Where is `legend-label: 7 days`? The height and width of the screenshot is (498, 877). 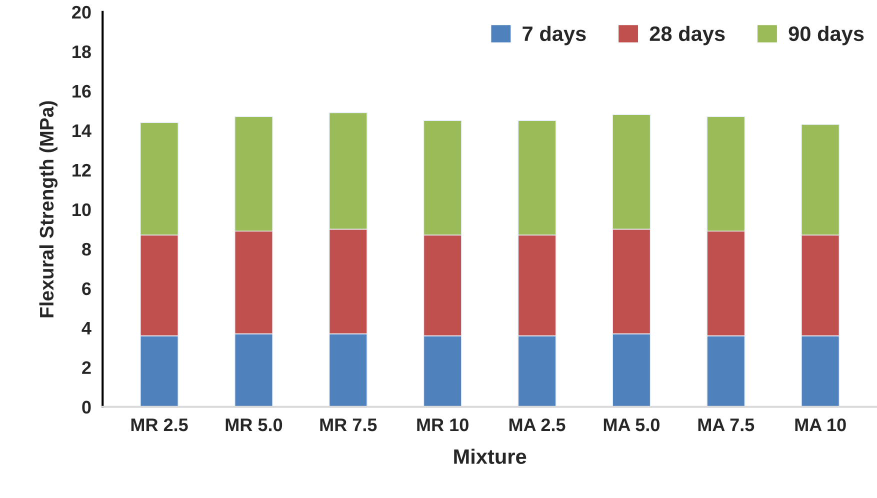
legend-label: 7 days is located at coordinates (554, 36).